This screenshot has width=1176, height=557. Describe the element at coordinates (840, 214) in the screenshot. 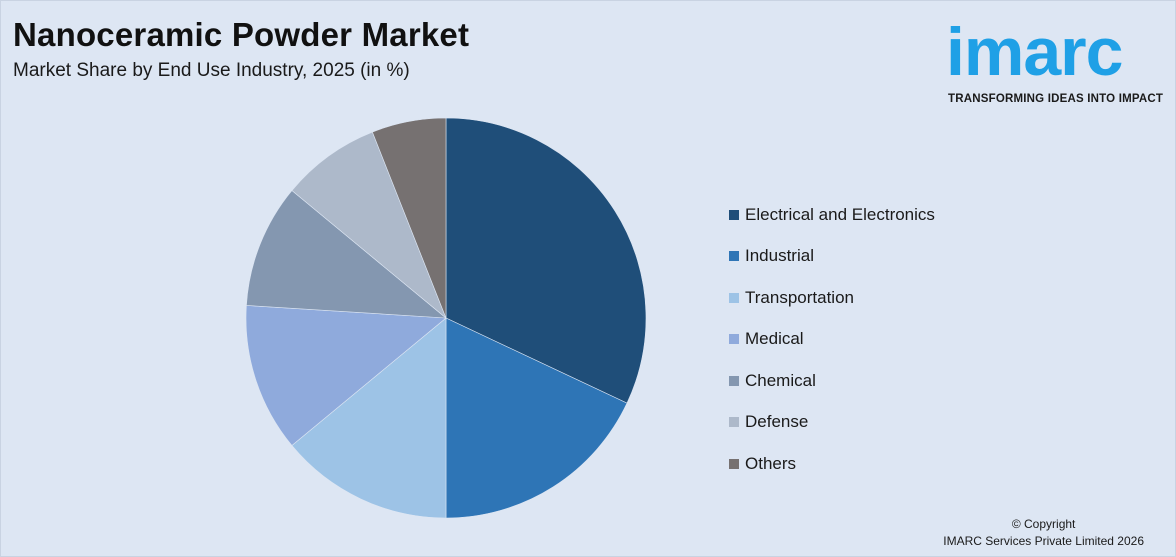

I see `legend-label: Electrical and Electronics` at that location.